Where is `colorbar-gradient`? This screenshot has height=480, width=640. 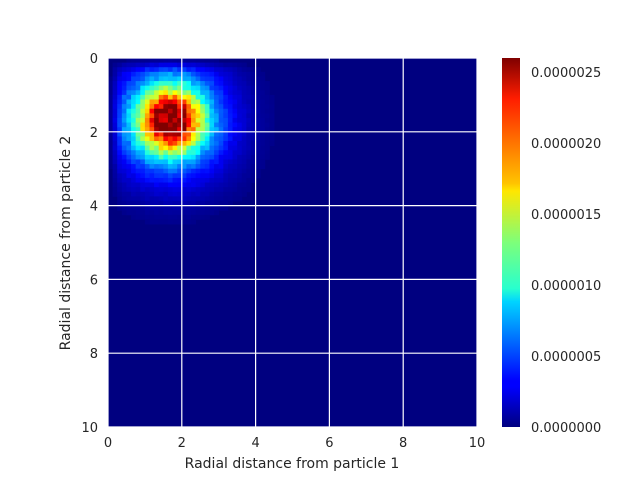 colorbar-gradient is located at coordinates (511, 242).